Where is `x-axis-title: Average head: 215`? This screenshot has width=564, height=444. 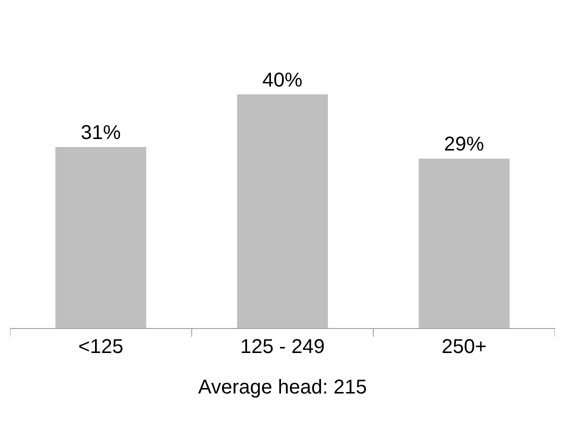 x-axis-title: Average head: 215 is located at coordinates (282, 387).